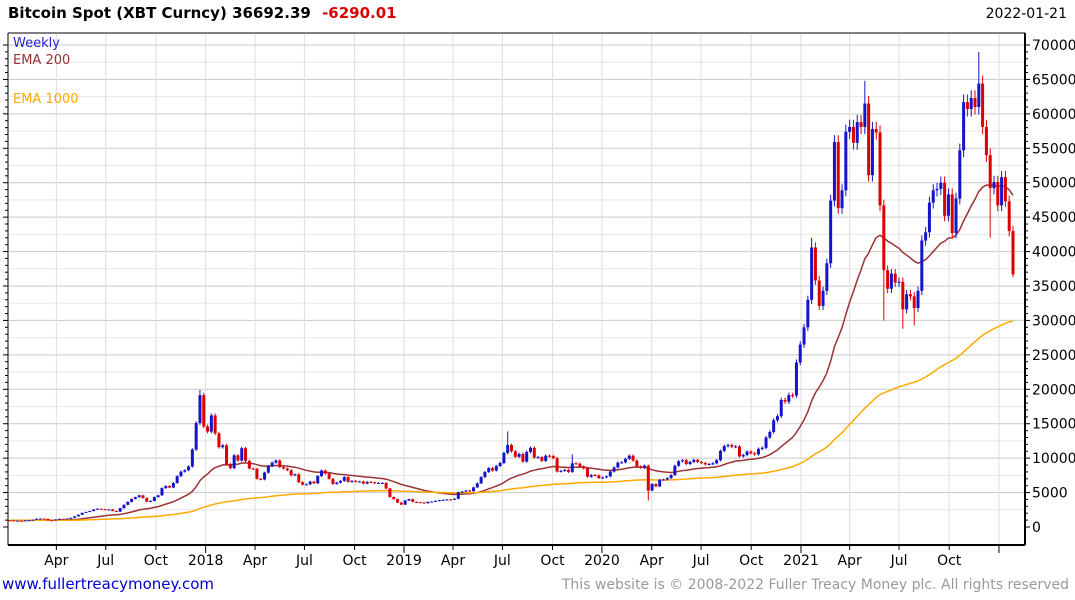 This screenshot has width=1075, height=600. I want to click on y-axis-label: 15000, so click(1053, 425).